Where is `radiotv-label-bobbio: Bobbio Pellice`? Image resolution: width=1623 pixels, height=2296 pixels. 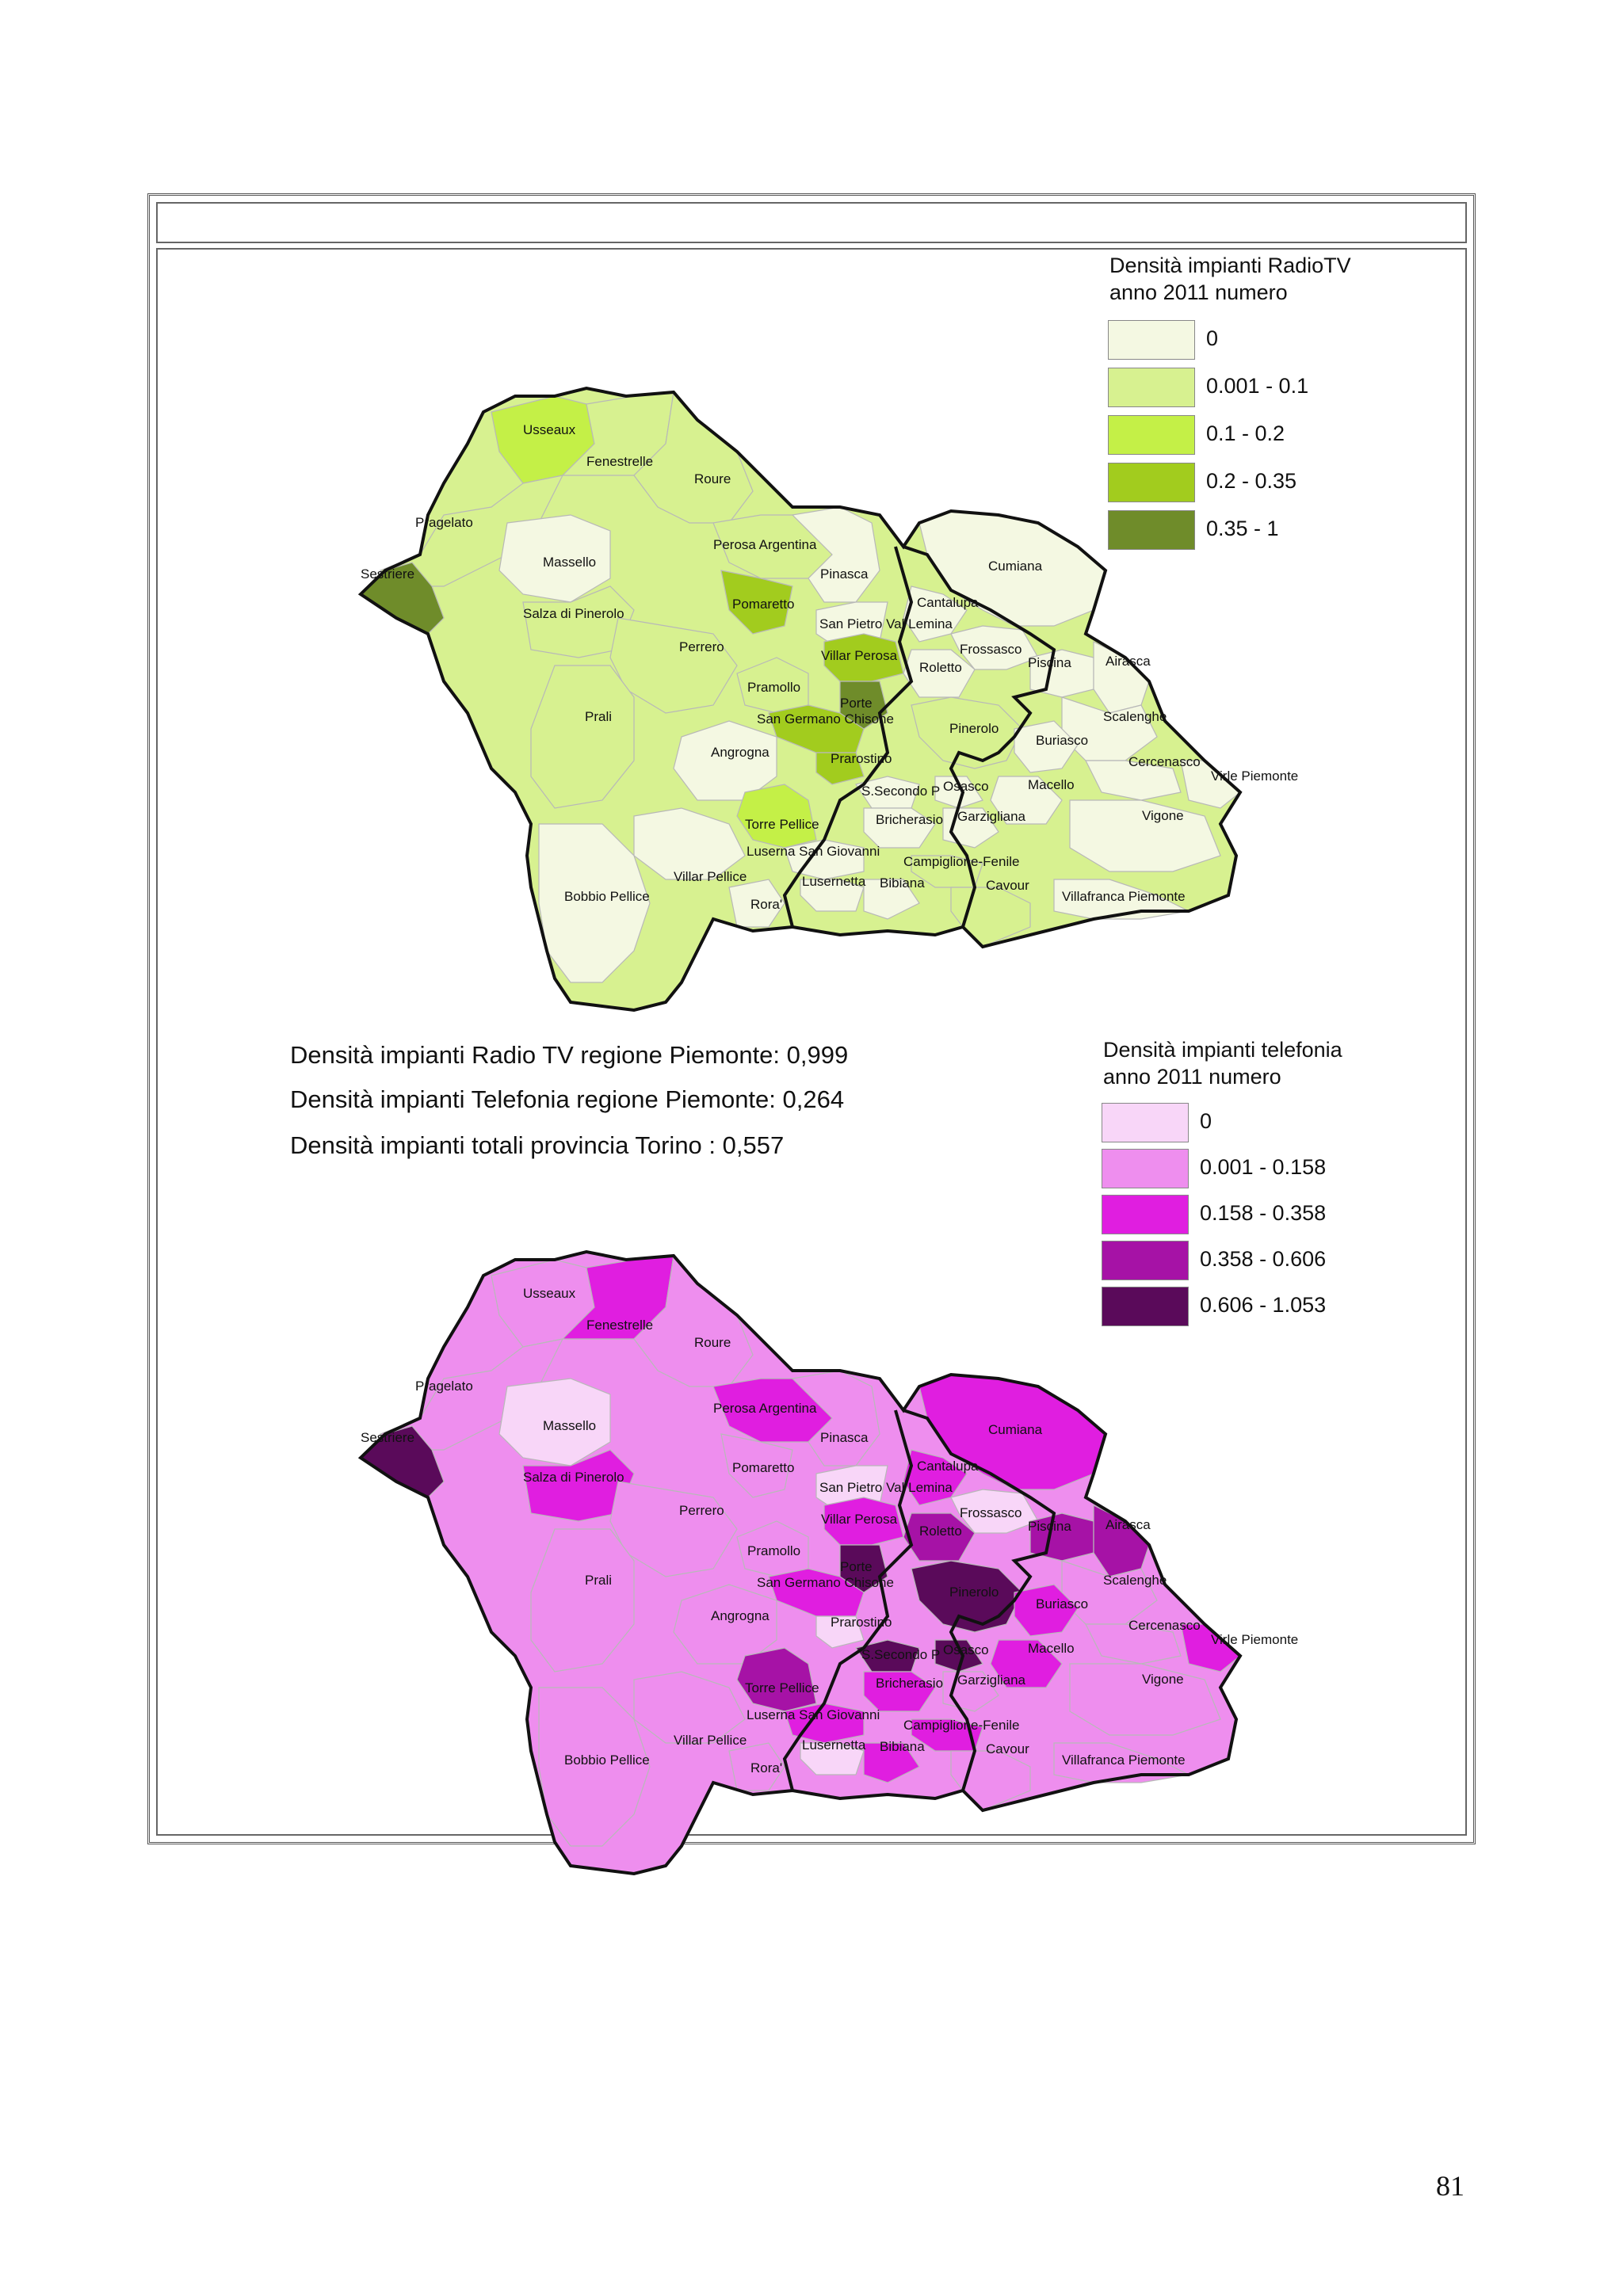 radiotv-label-bobbio: Bobbio Pellice is located at coordinates (607, 896).